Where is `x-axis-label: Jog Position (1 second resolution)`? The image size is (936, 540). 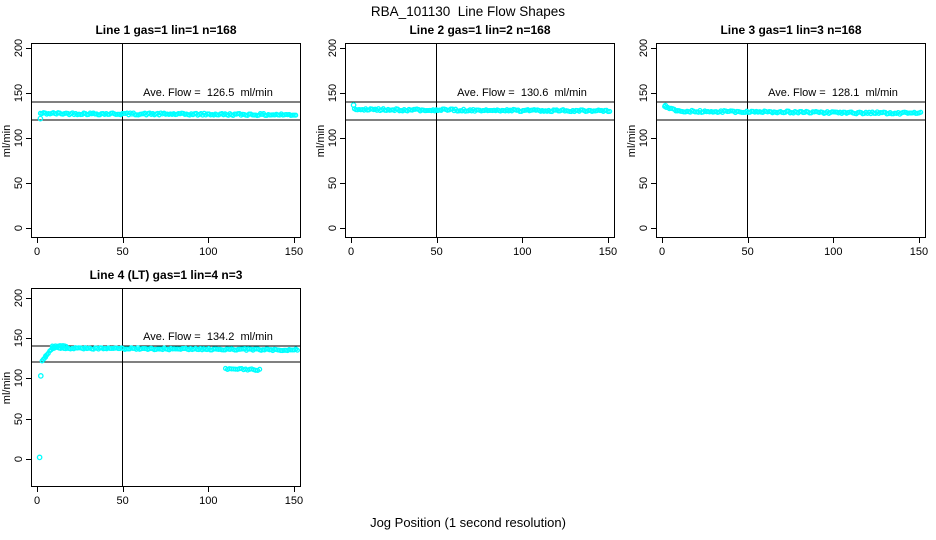 x-axis-label: Jog Position (1 second resolution) is located at coordinates (468, 522).